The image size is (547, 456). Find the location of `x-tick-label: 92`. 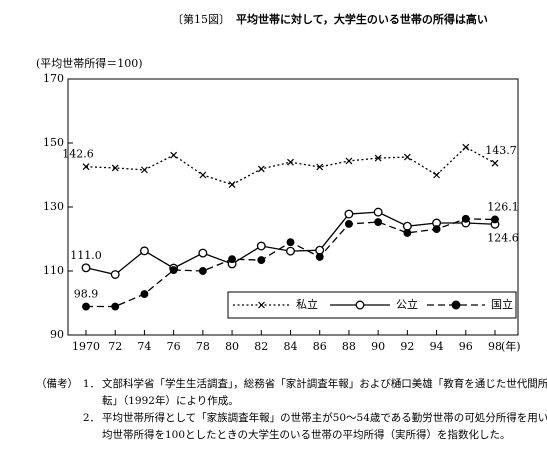

x-tick-label: 92 is located at coordinates (407, 346).